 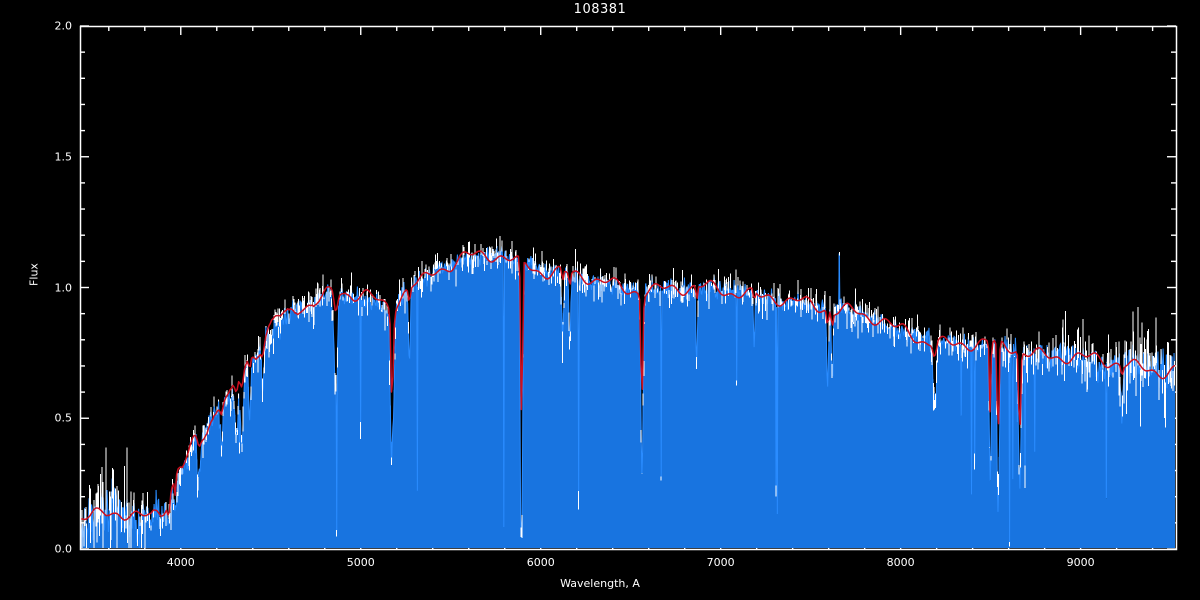 I want to click on x-tick-label: 8000, so click(x=900, y=562).